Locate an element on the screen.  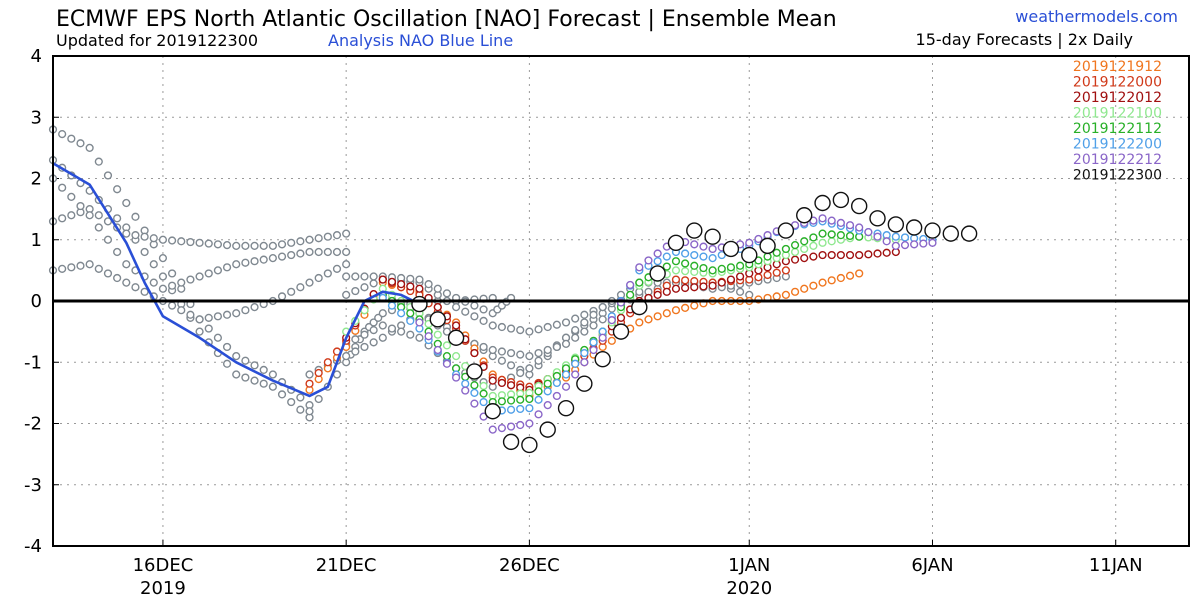
updated-label: Updated for 2019122300 is located at coordinates (157, 40).